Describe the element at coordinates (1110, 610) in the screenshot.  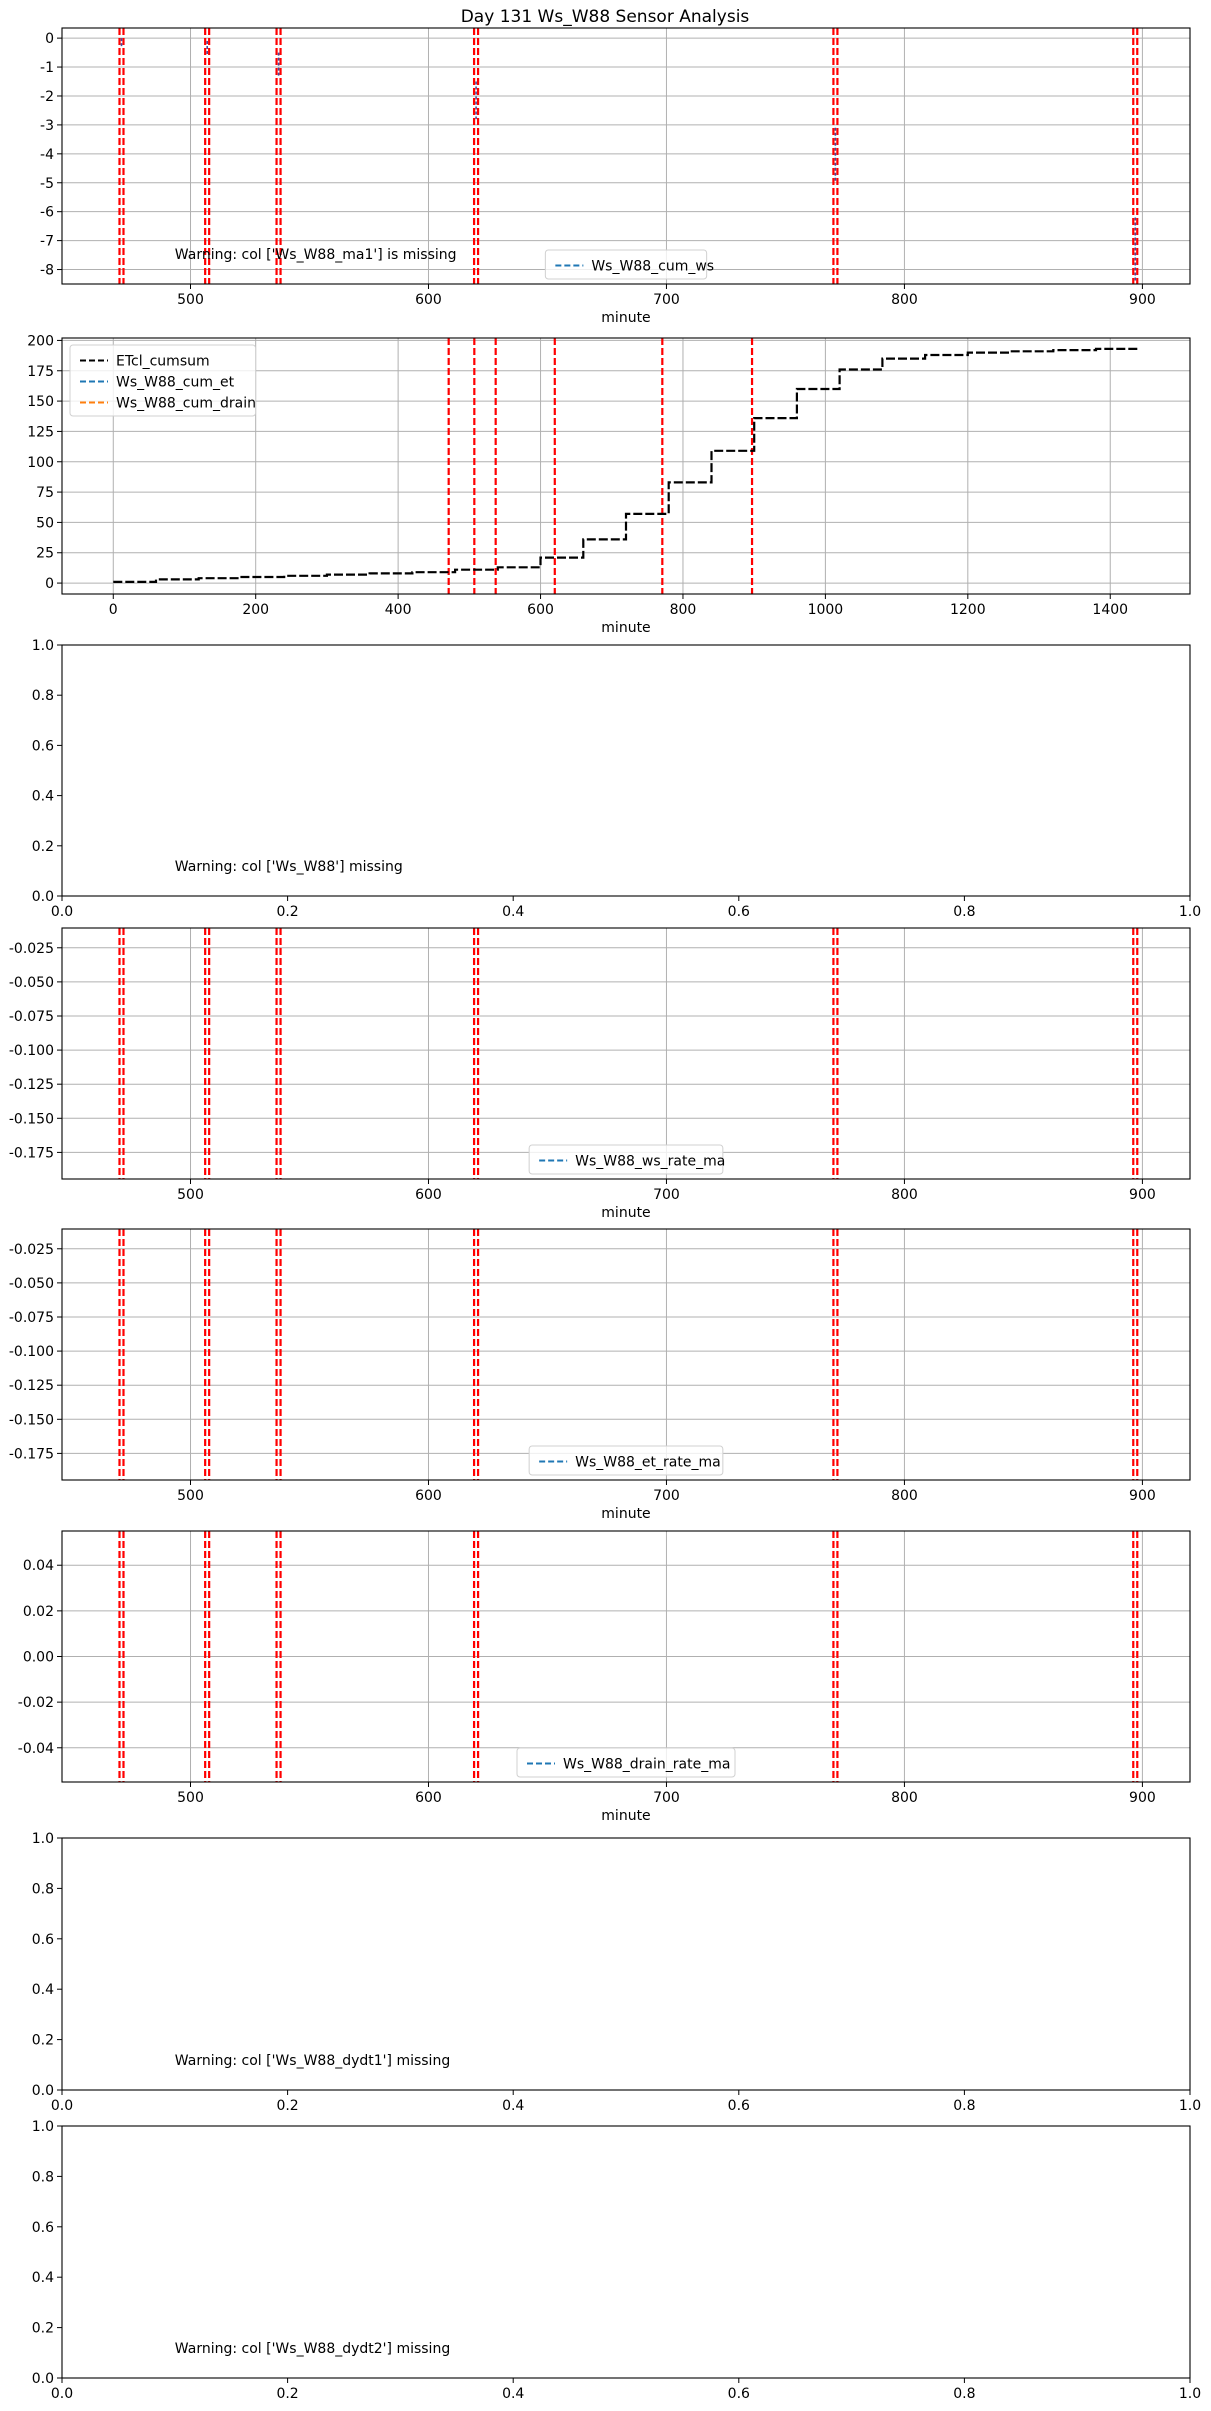
I see `x-tick-label: 1400` at that location.